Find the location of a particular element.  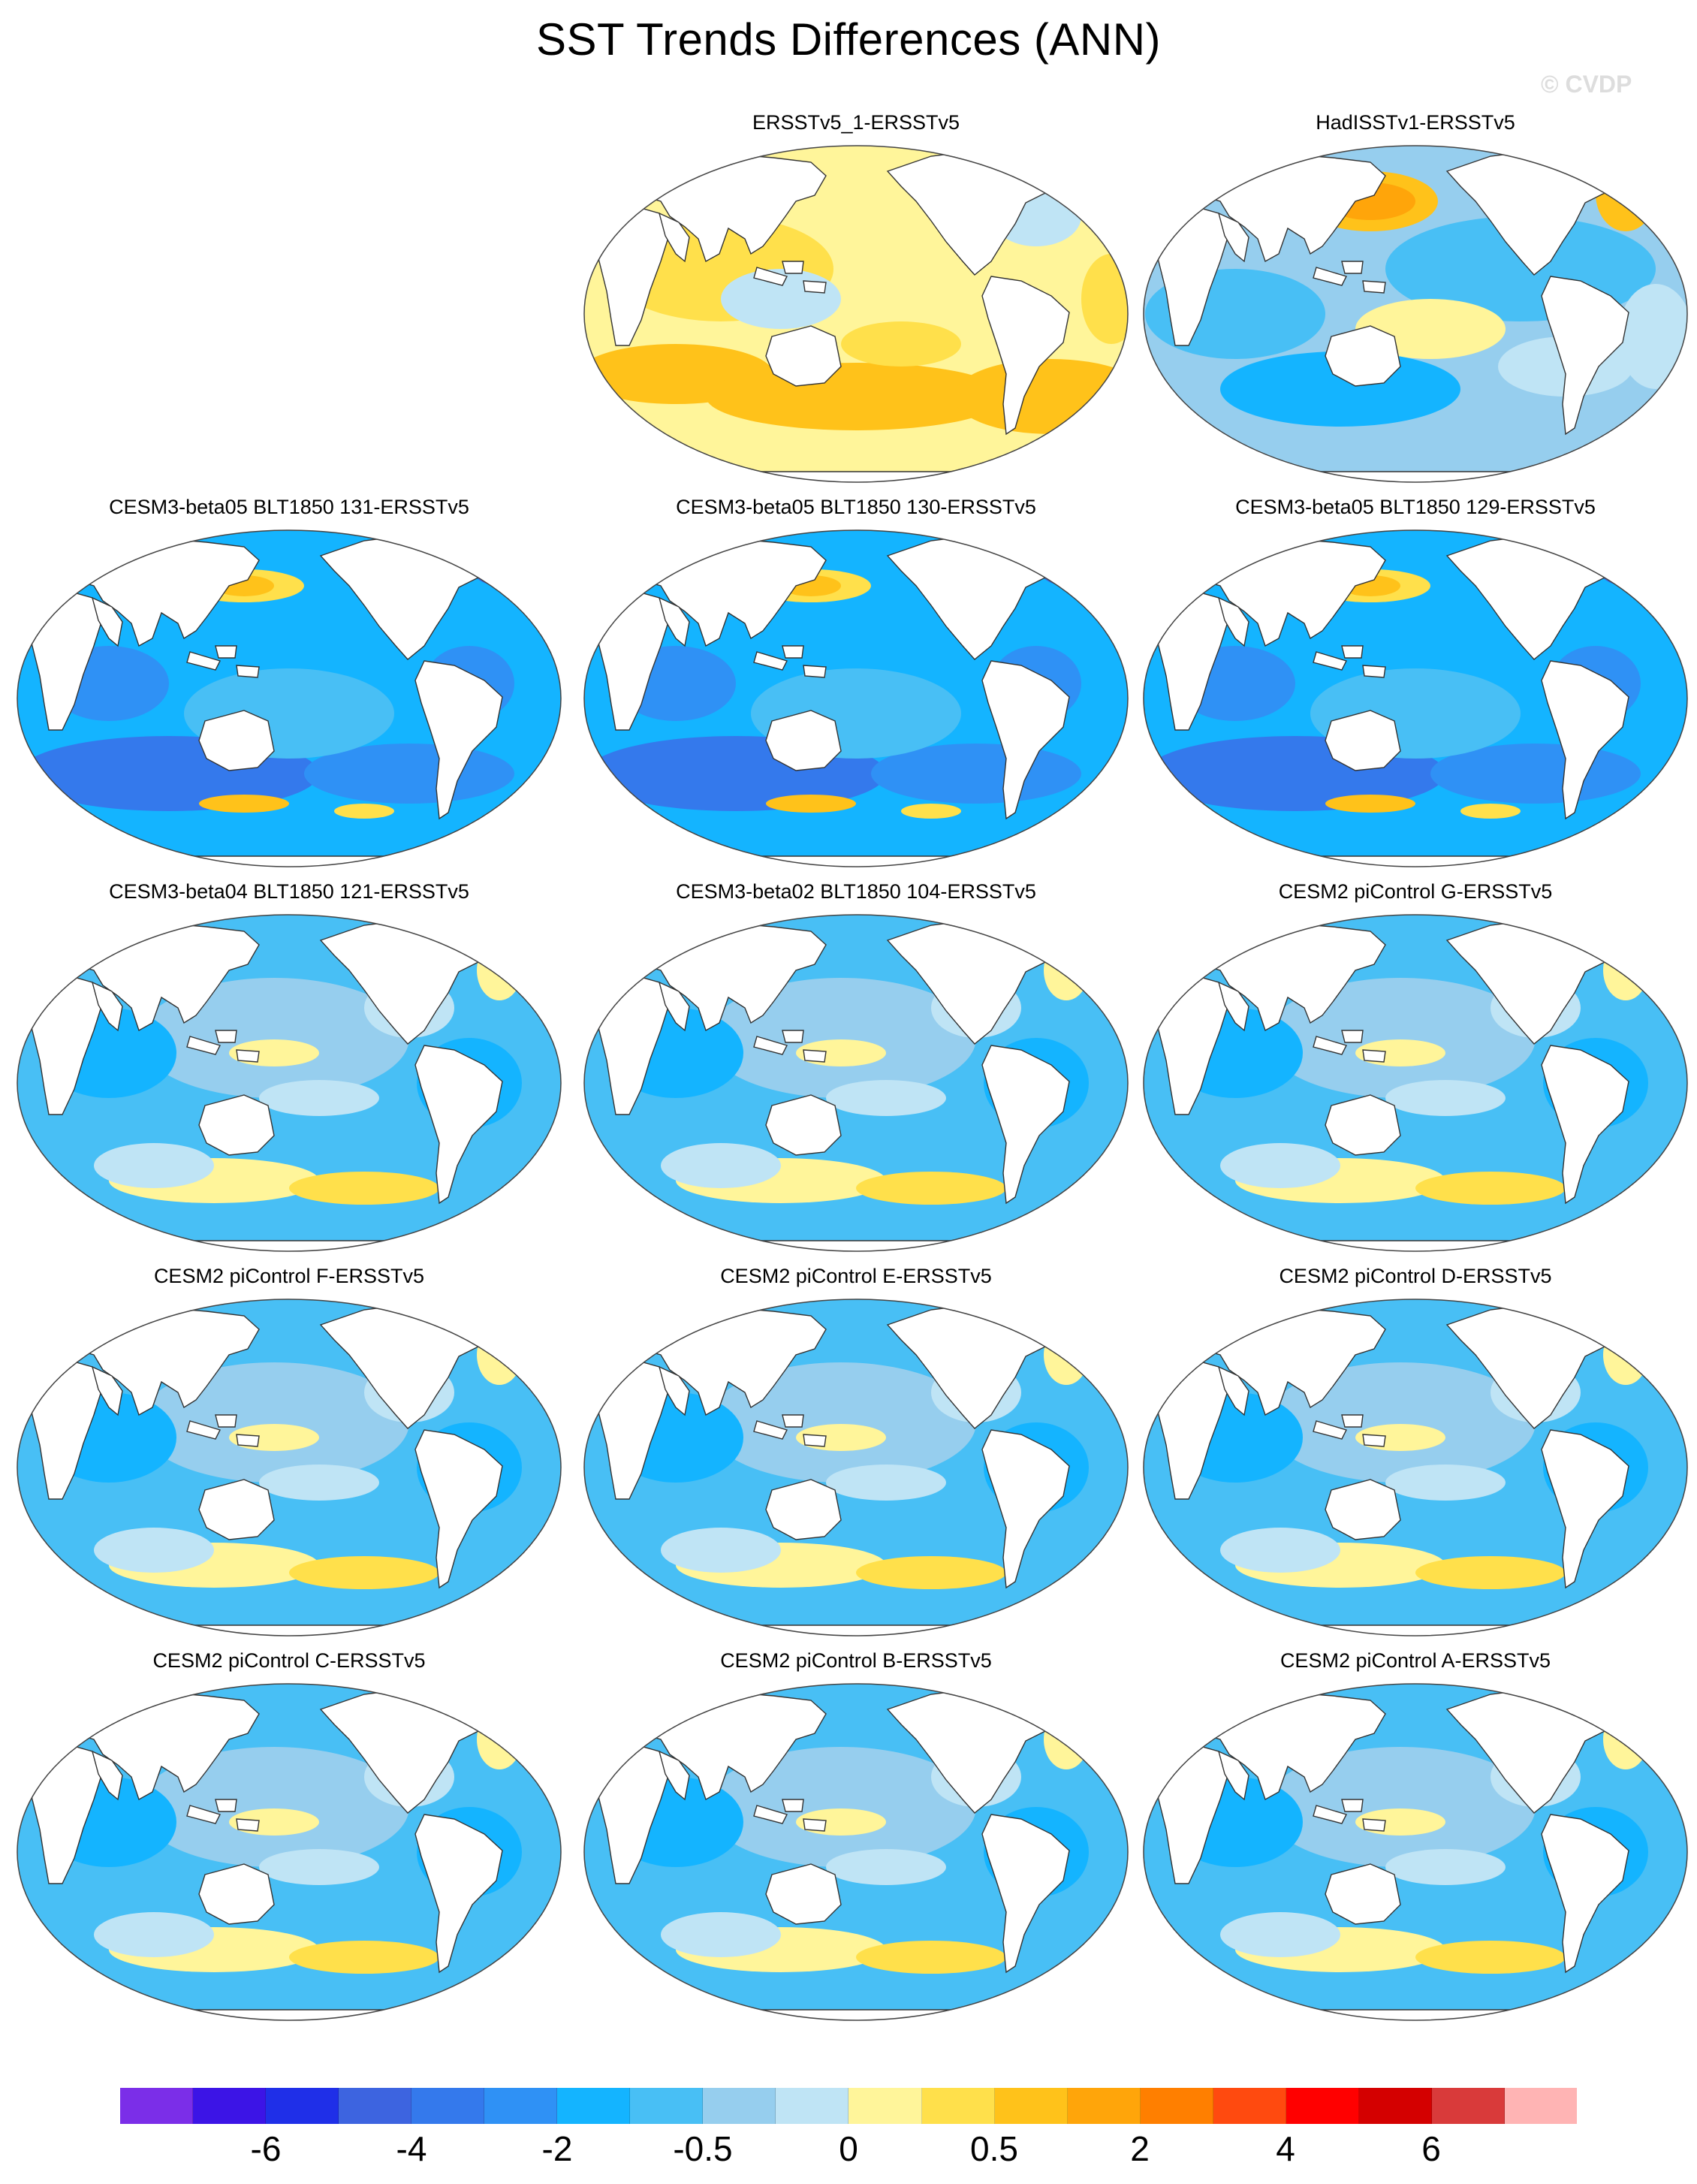

map-panel: CESM2 piControl F-ERSSTv5 is located at coordinates (289, 1452).